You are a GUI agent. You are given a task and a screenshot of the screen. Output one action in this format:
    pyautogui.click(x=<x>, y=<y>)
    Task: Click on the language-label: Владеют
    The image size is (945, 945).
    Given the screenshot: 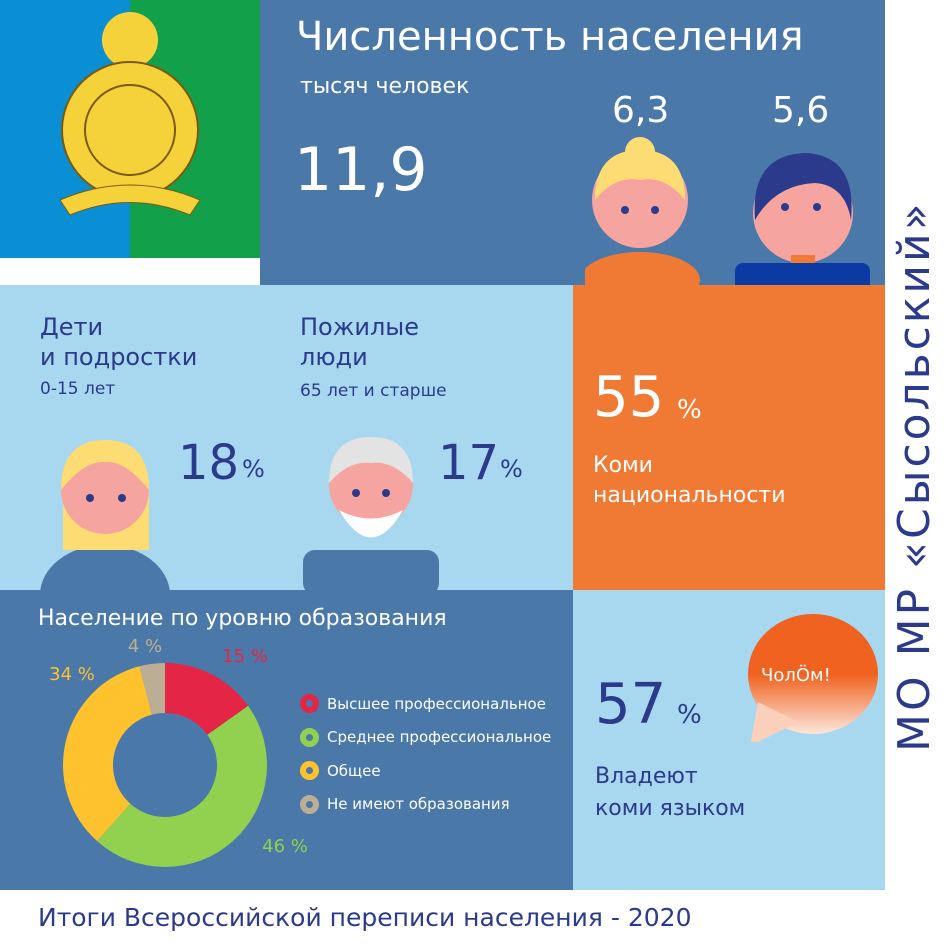 What is the action you would take?
    pyautogui.click(x=646, y=776)
    